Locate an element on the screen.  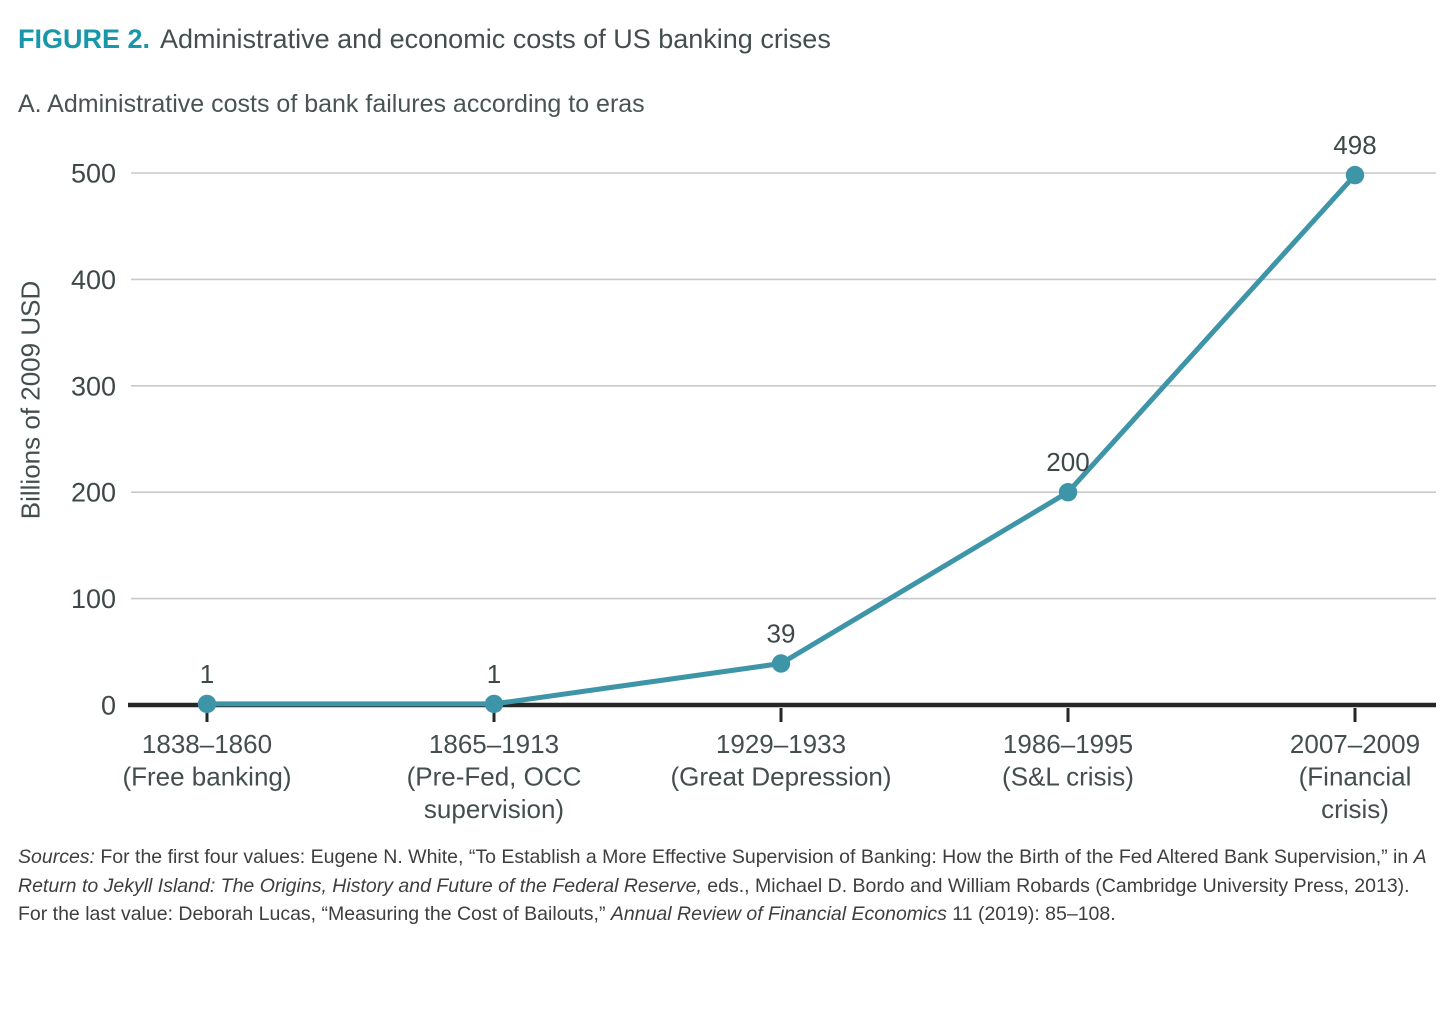
sources-text-segment: 11 (2019): 85–108. is located at coordinates (1031, 914).